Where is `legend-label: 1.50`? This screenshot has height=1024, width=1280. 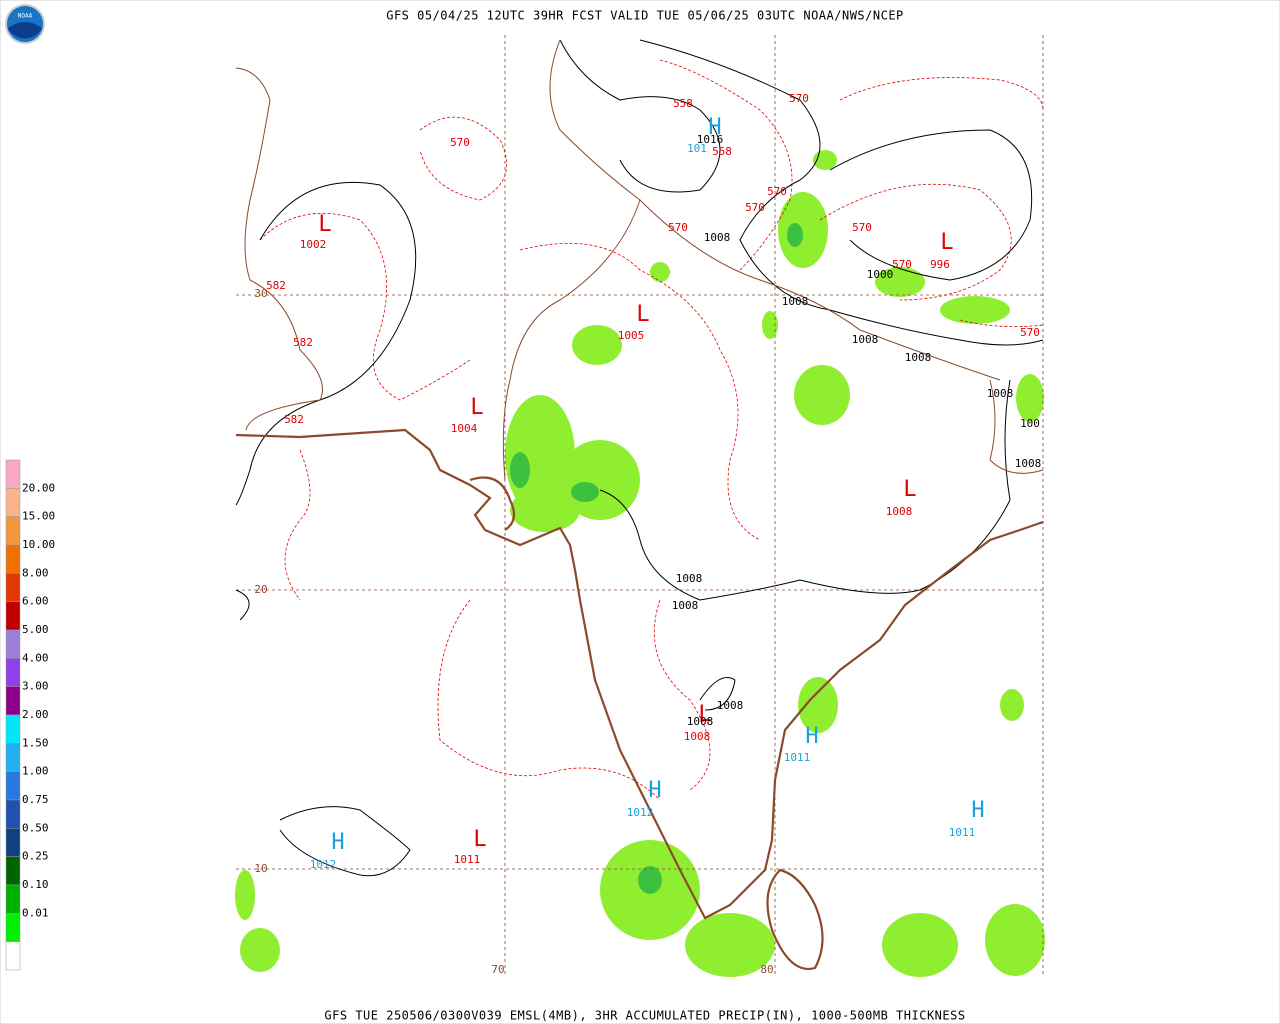 legend-label: 1.50 is located at coordinates (35, 742).